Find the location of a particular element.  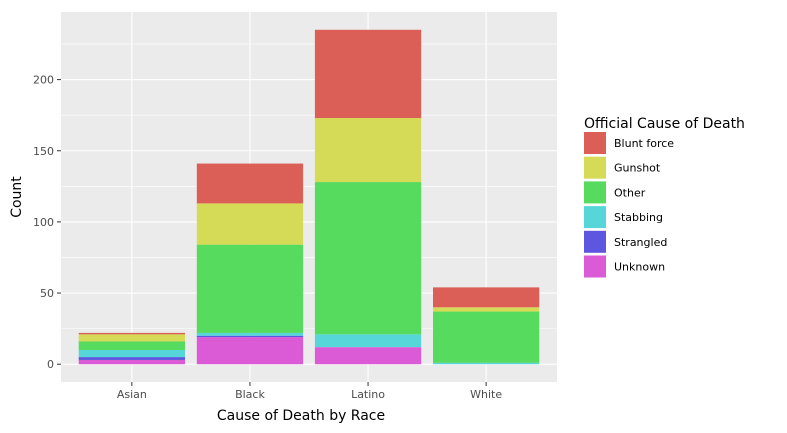

legend-title: Official Cause of Death is located at coordinates (664, 124).